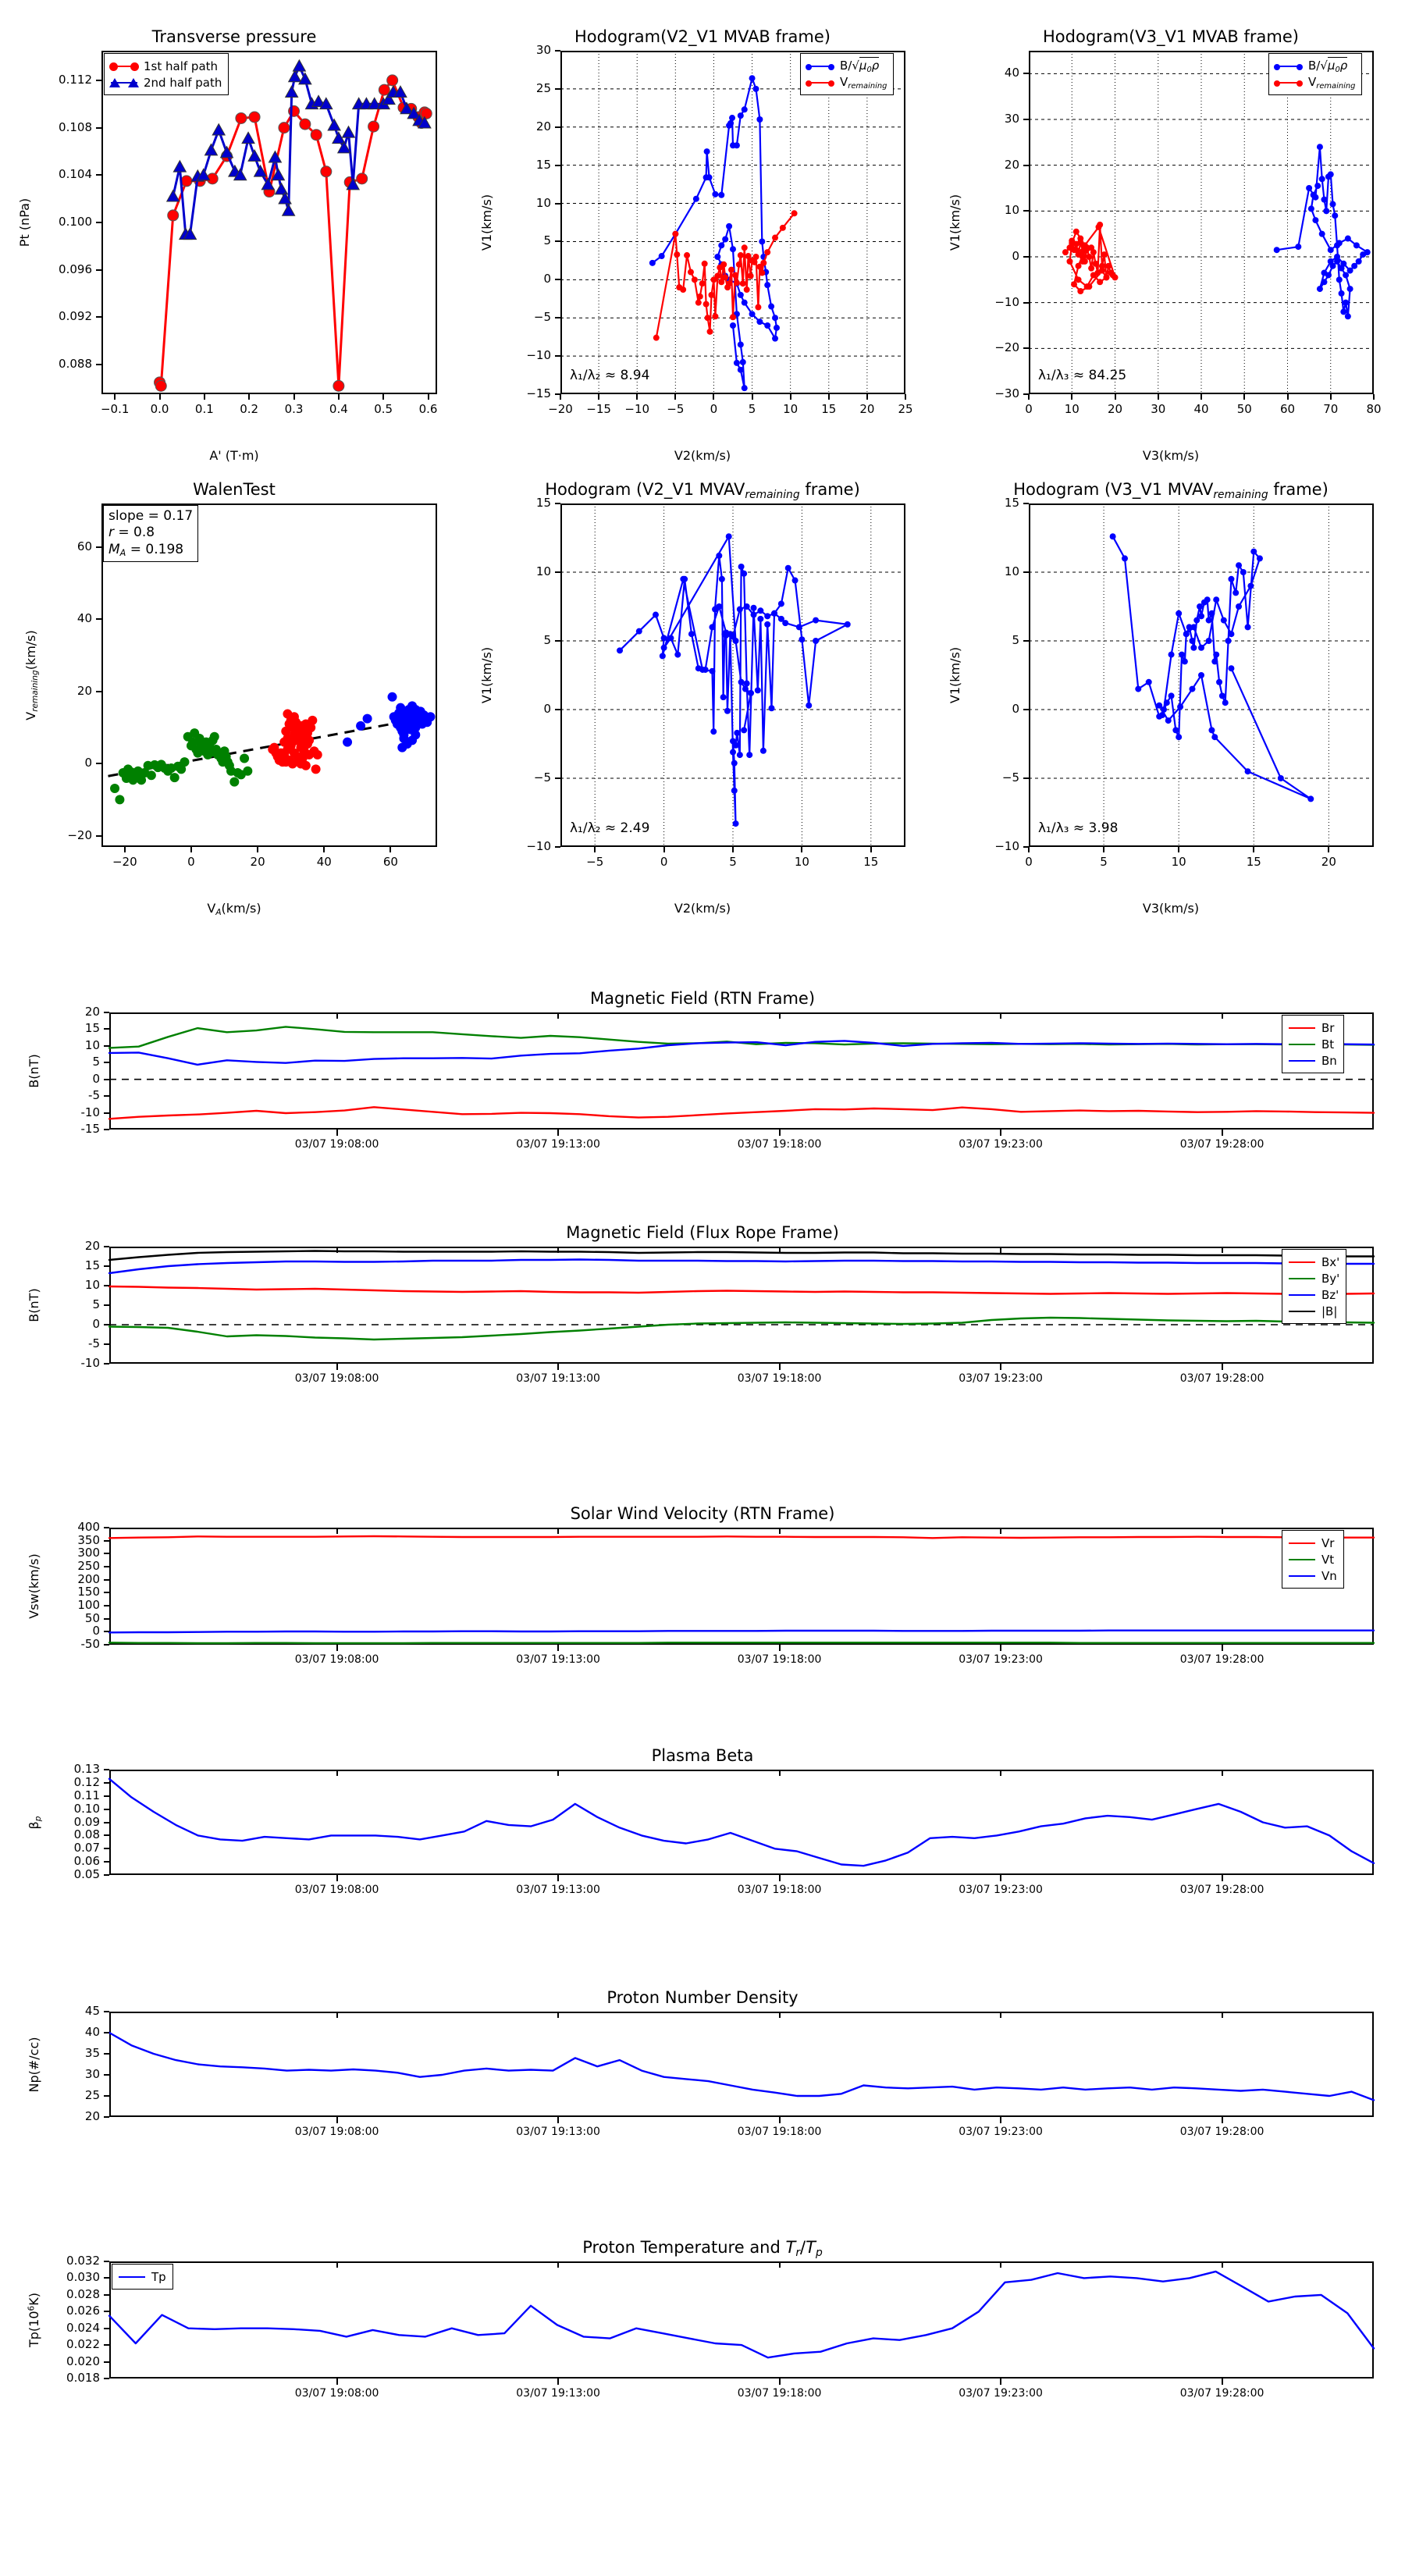 Image resolution: width=1405 pixels, height=2576 pixels. I want to click on plot-area-plasma-beta, so click(742, 1822).